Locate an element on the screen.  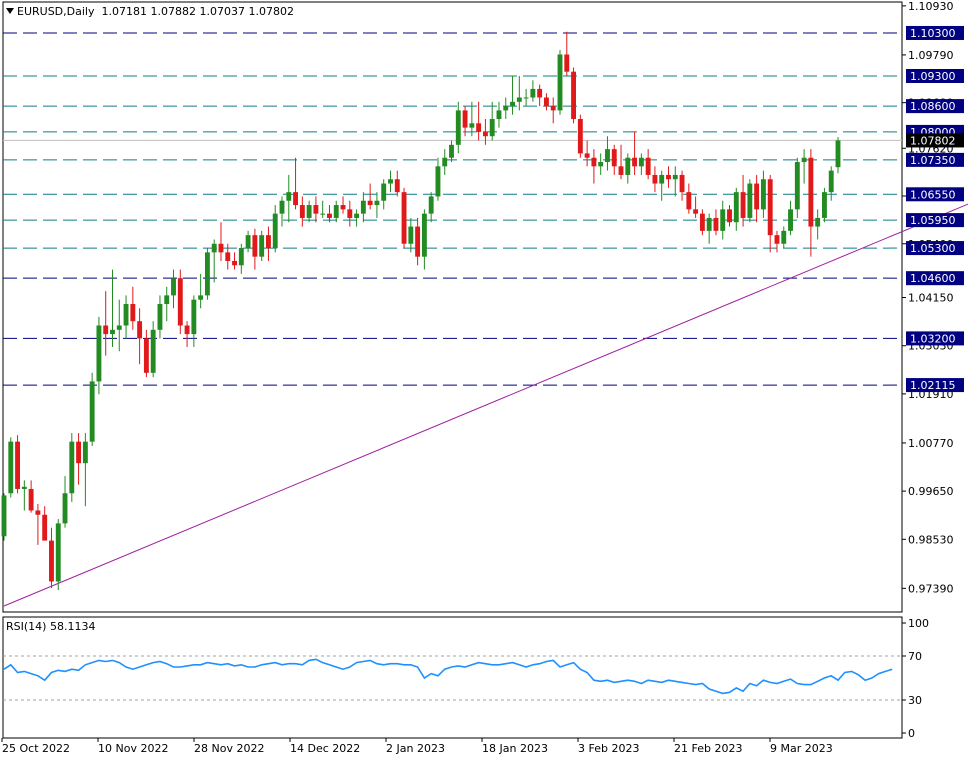
open-value: 1.07181 is located at coordinates (124, 11).